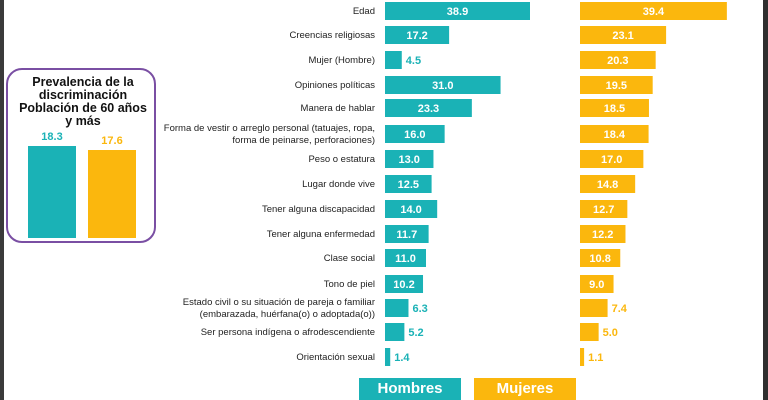 The image size is (768, 400). I want to click on value-label-mujeres: 23.1, so click(622, 36).